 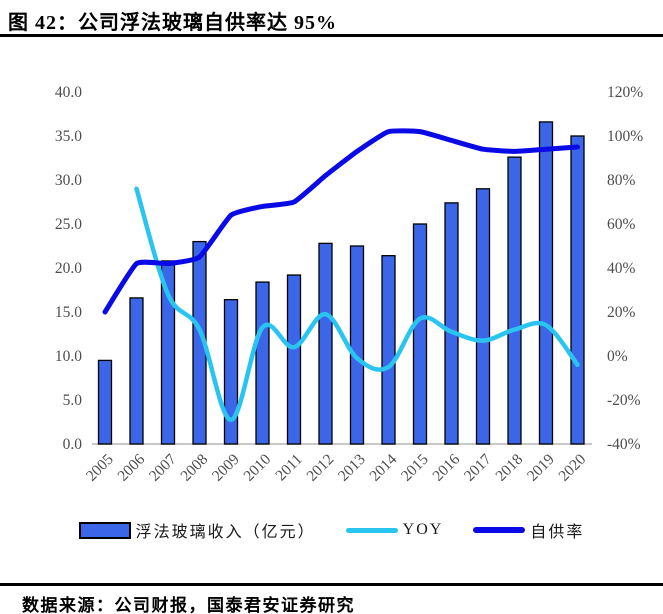 What do you see at coordinates (294, 359) in the screenshot?
I see `bar-2011` at bounding box center [294, 359].